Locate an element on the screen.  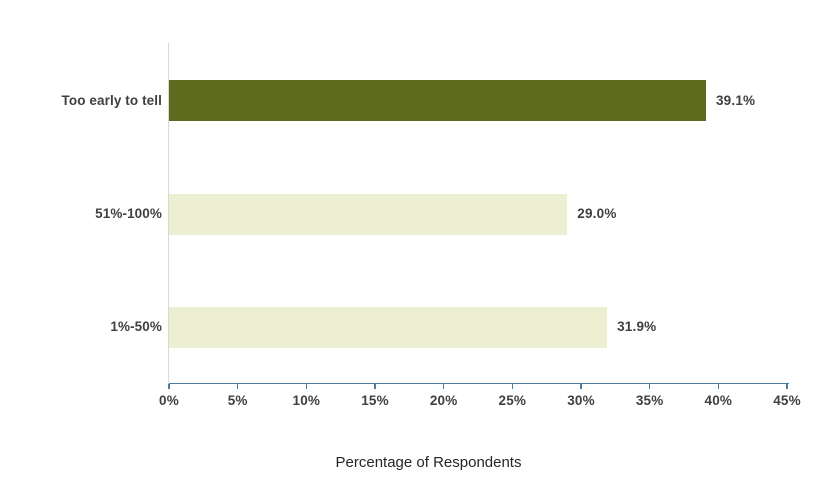
category-axis-line is located at coordinates (168, 213).